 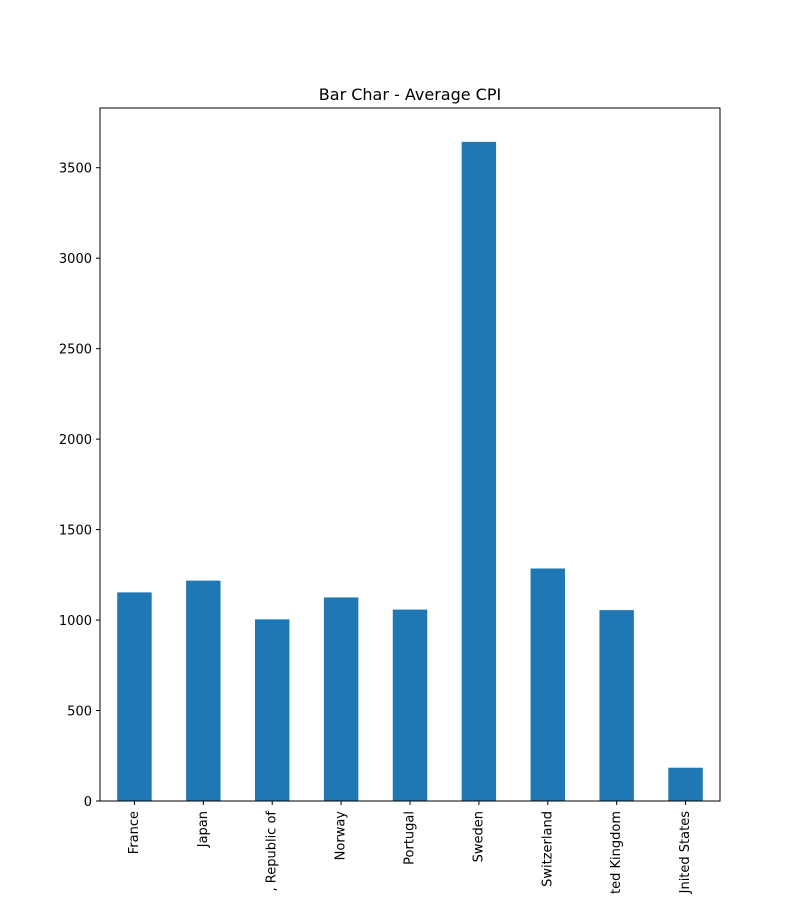 What do you see at coordinates (478, 836) in the screenshot?
I see `x-tick-label: Sweden` at bounding box center [478, 836].